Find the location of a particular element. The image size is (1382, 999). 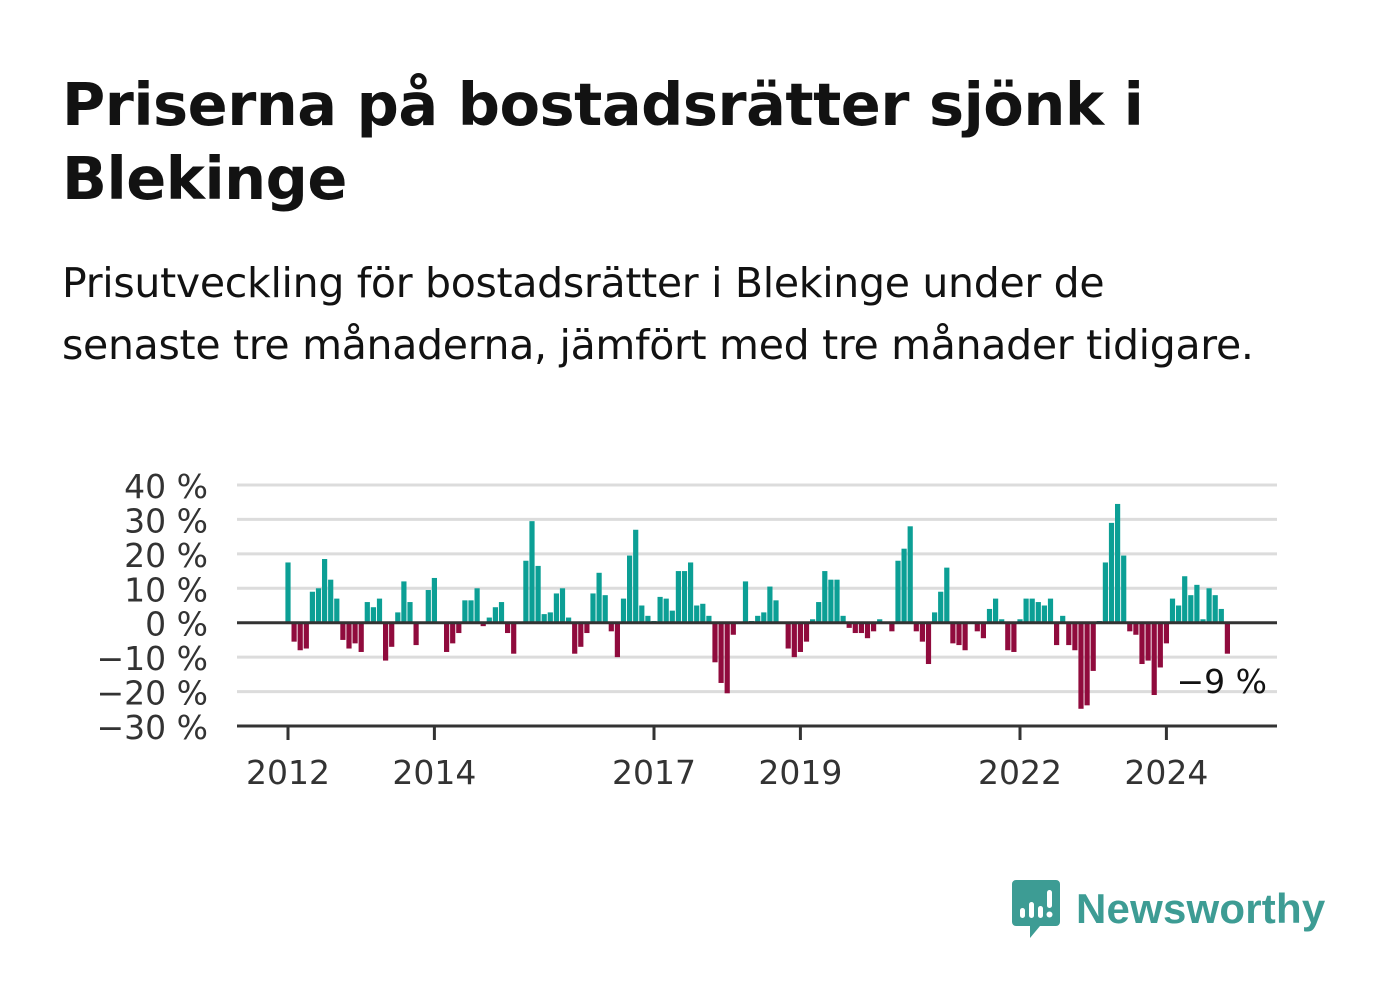

x-tick-label: 2024 is located at coordinates (1166, 772).